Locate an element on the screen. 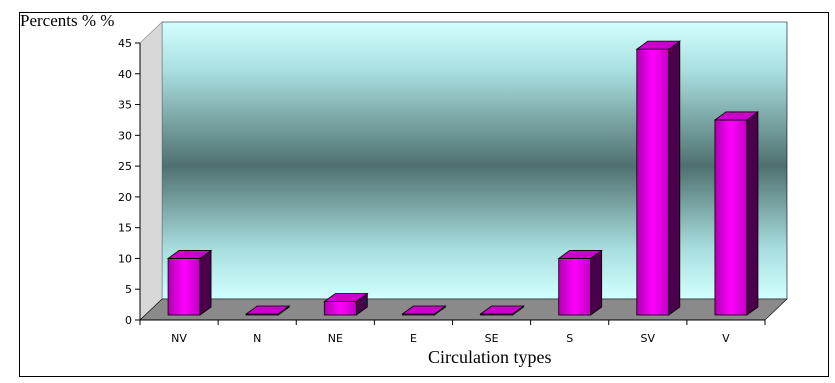  bar-nv is located at coordinates (189, 282).